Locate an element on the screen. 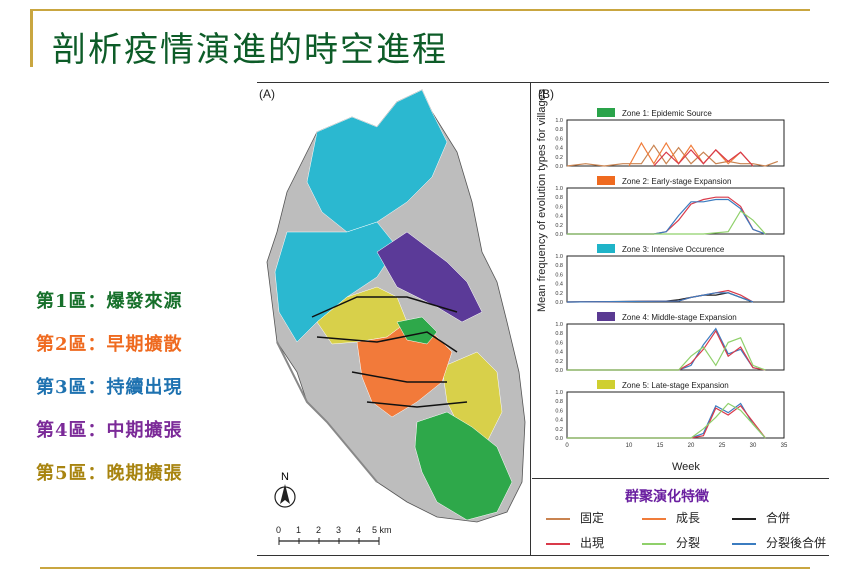  panel-a-label: (A) is located at coordinates (267, 94).